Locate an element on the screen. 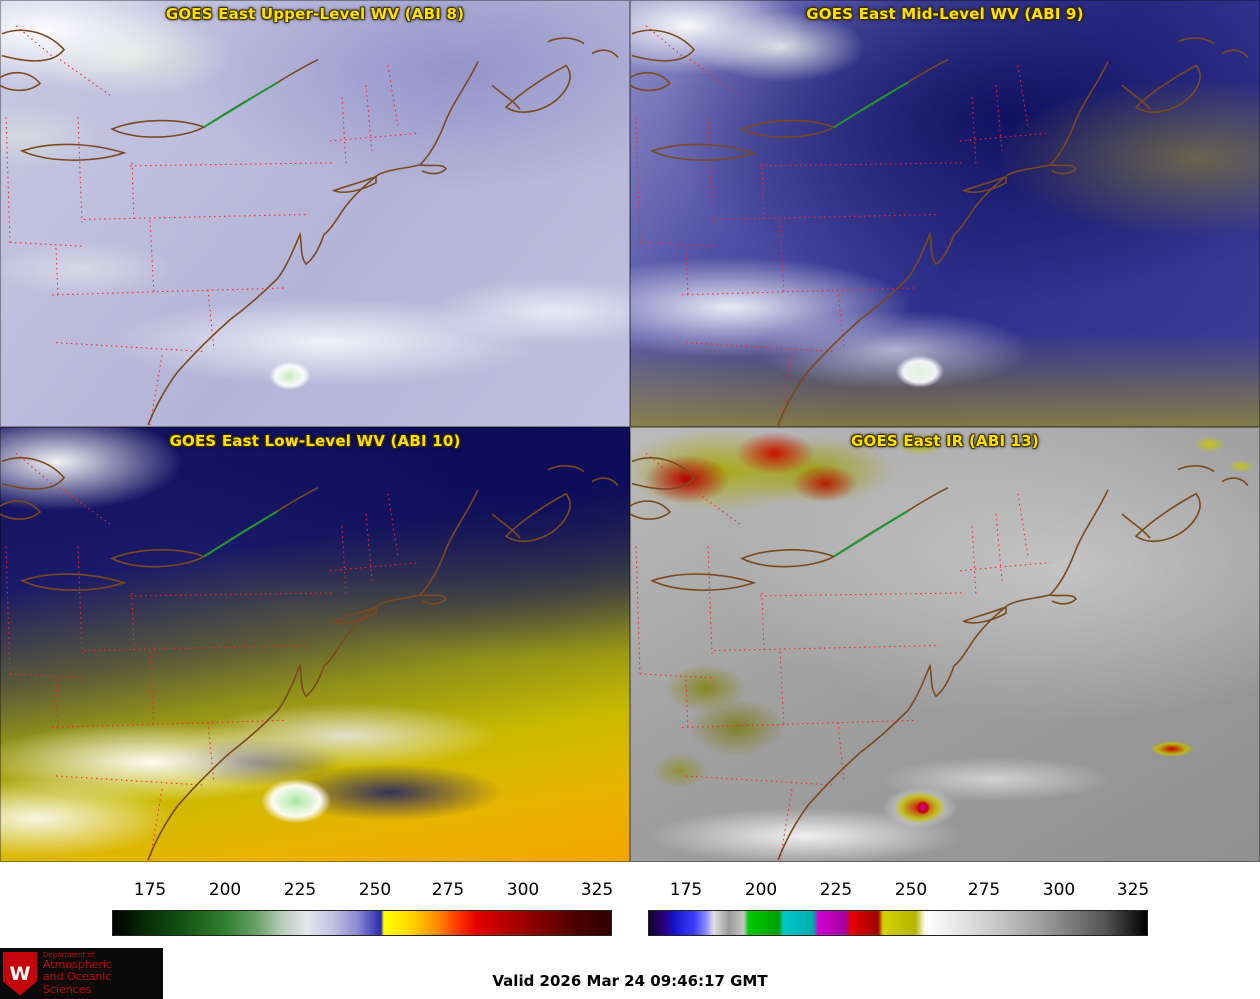  ir-colorbar-ticks: 175 200 225 250 275 300 325 is located at coordinates (899, 891).